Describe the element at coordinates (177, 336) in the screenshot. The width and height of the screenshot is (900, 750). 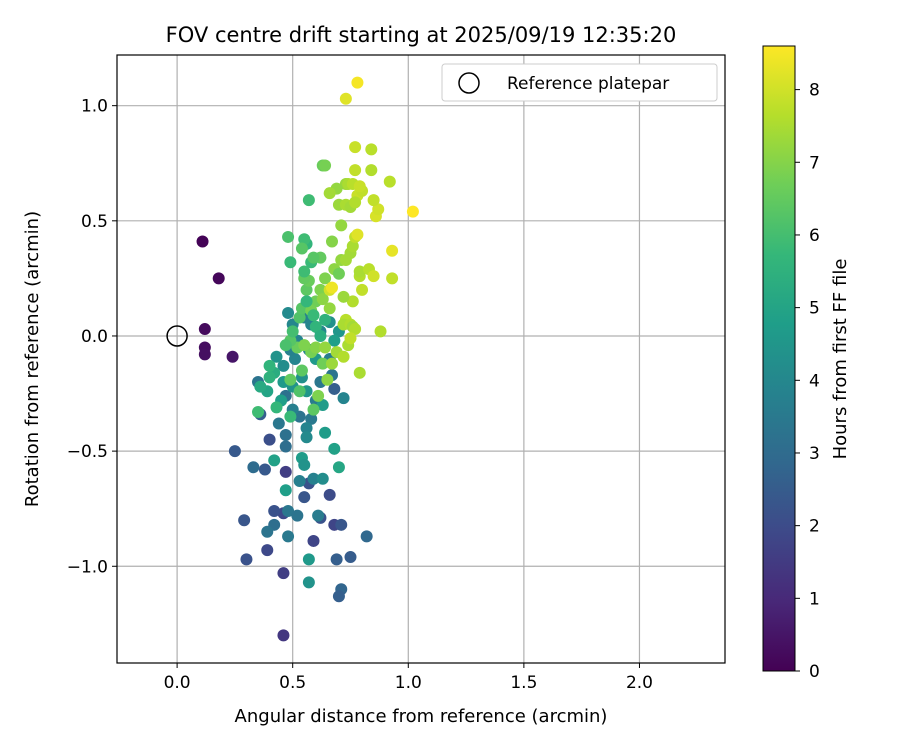
I see `reference-platepar-marker` at that location.